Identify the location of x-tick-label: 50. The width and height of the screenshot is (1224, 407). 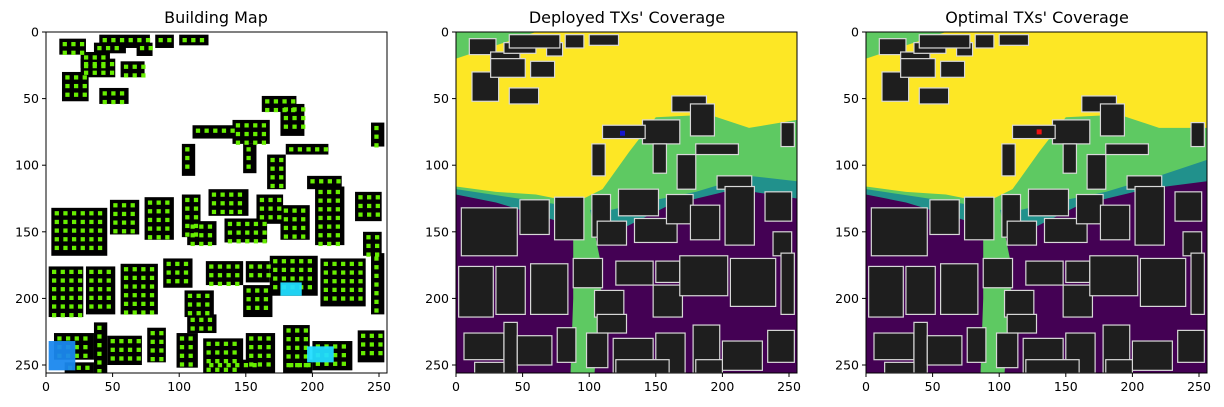
(523, 386).